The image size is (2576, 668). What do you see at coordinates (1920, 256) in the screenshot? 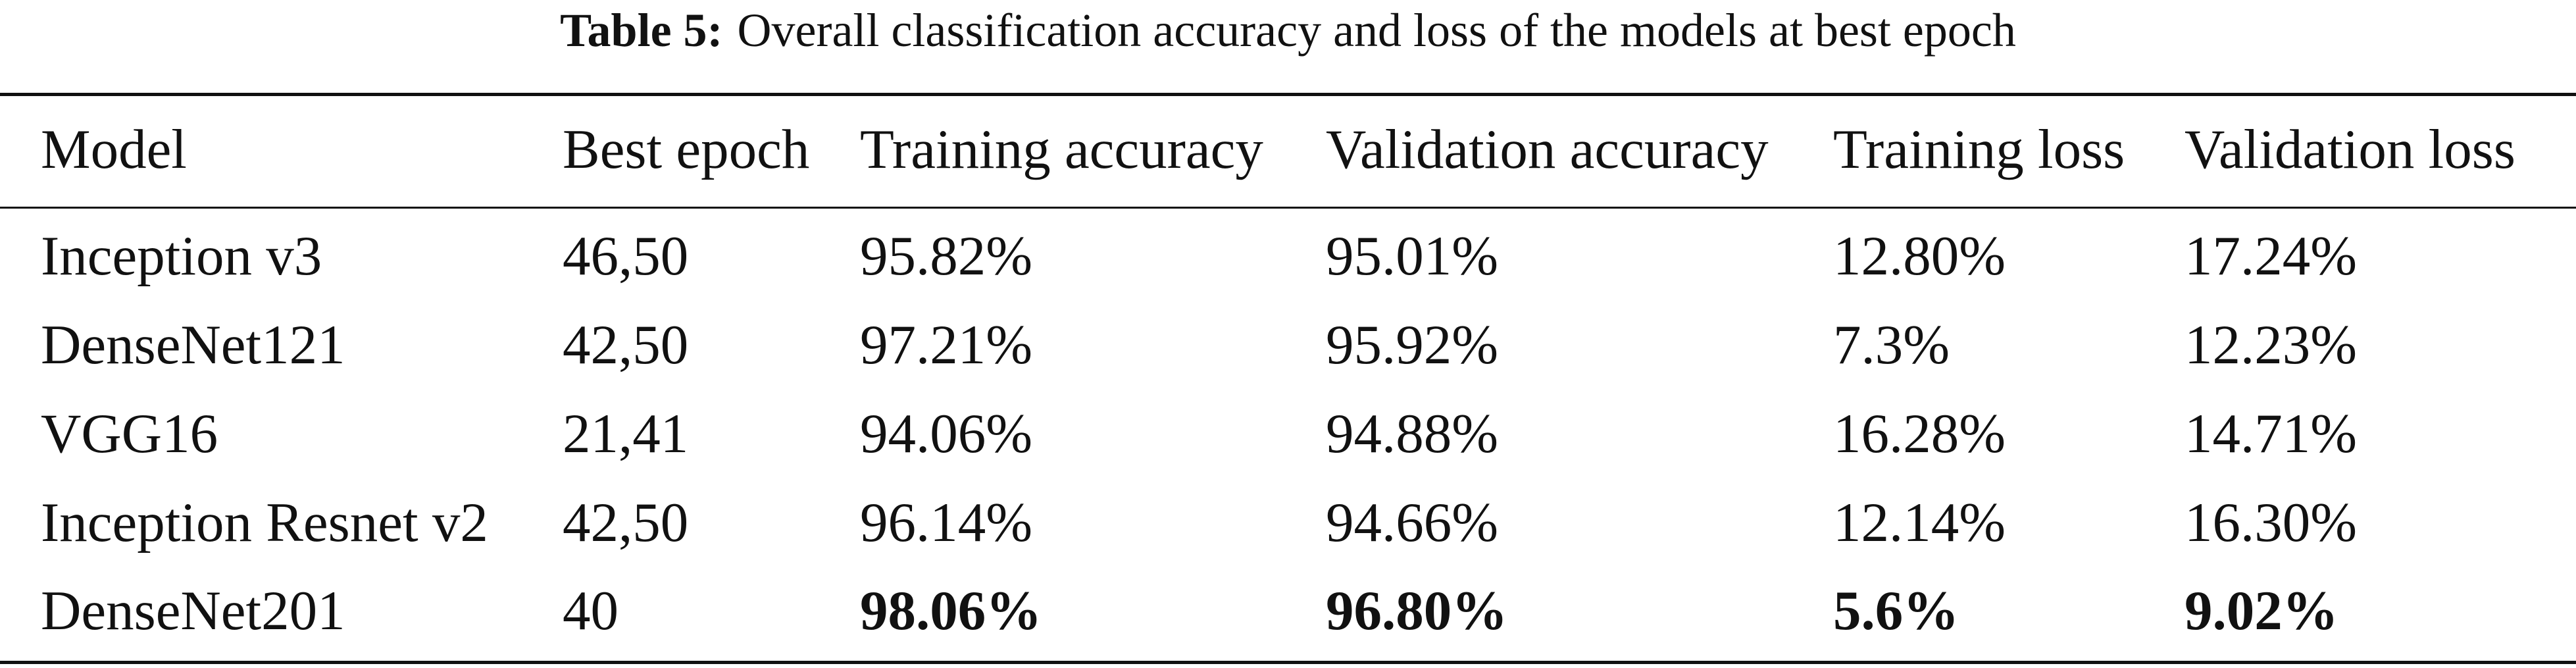
I see `cell-training-loss: 12.80%` at bounding box center [1920, 256].